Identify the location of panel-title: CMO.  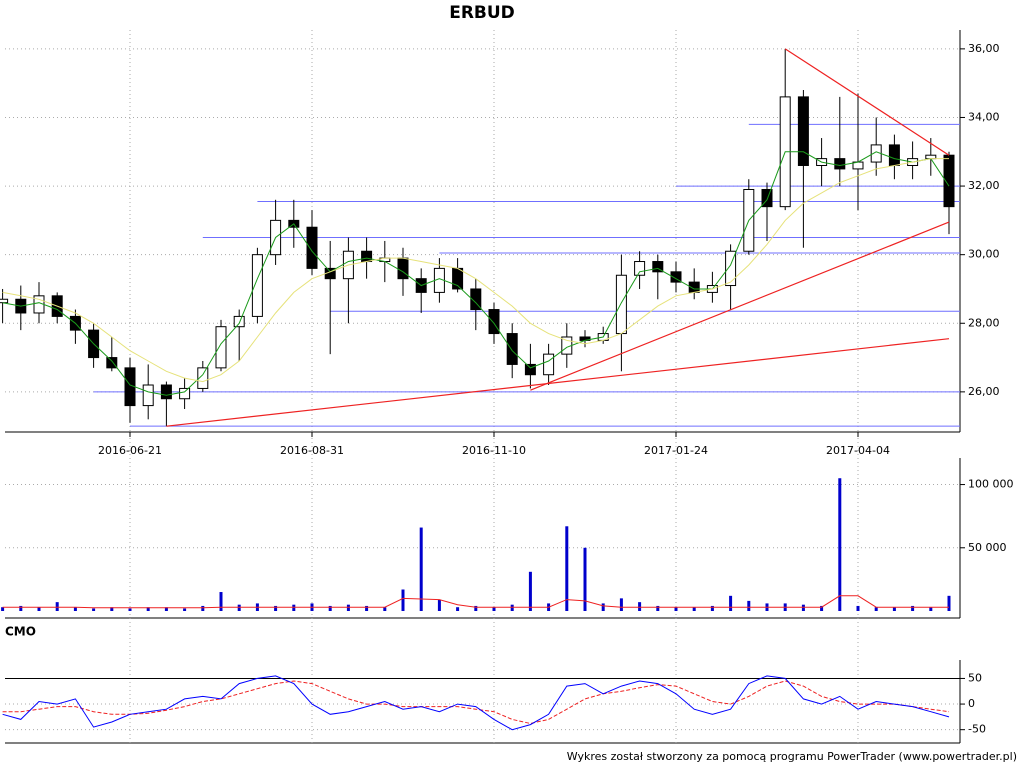
(20, 632).